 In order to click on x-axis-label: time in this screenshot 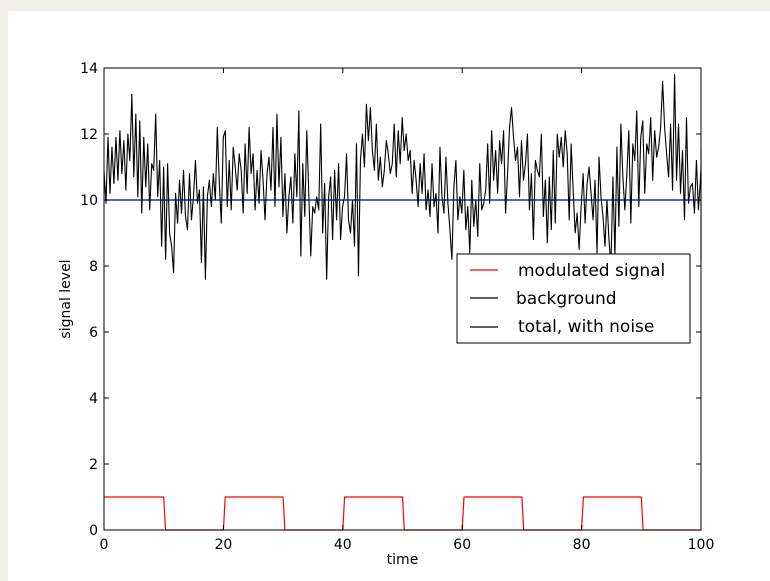, I will do `click(403, 560)`.